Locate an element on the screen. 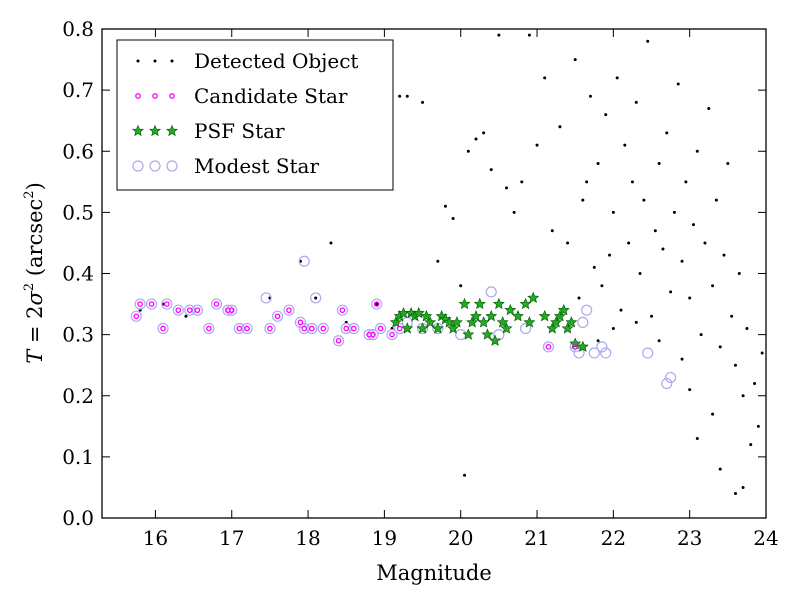 This screenshot has width=800, height=600. legend-marker-psf-star is located at coordinates (155, 130).